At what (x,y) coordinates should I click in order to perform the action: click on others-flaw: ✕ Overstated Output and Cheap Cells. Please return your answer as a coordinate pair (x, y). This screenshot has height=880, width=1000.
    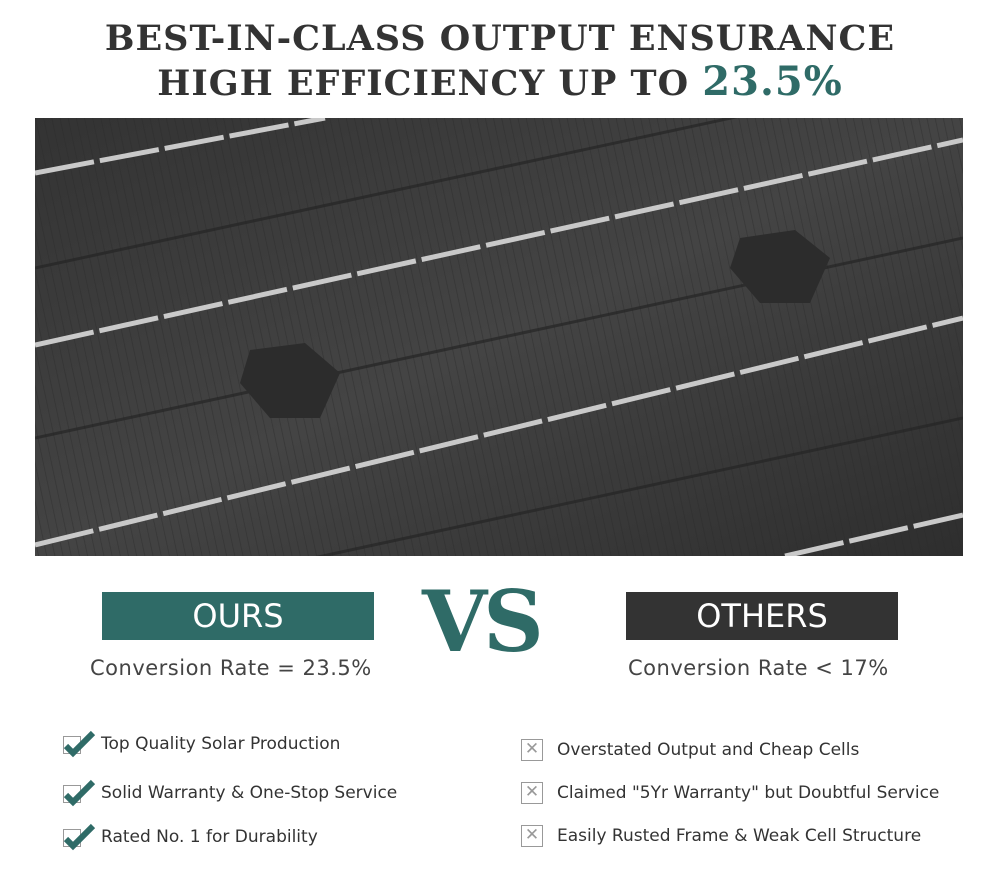
    Looking at the image, I should click on (690, 750).